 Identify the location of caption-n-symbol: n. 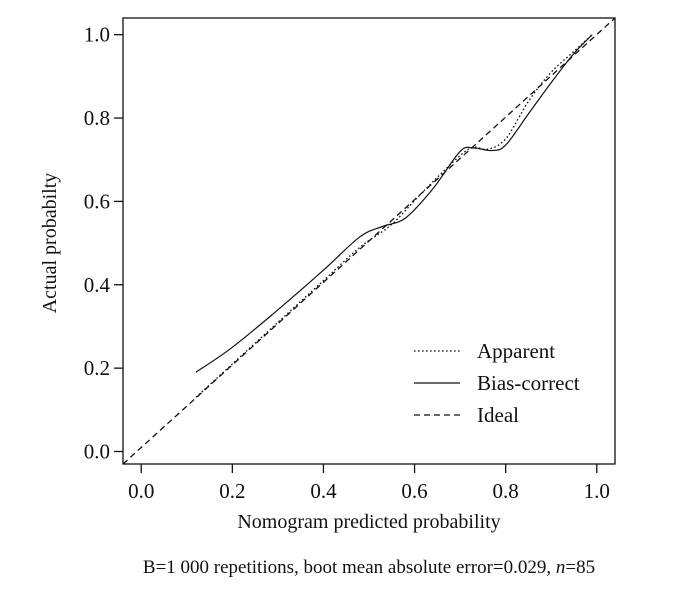
(561, 567).